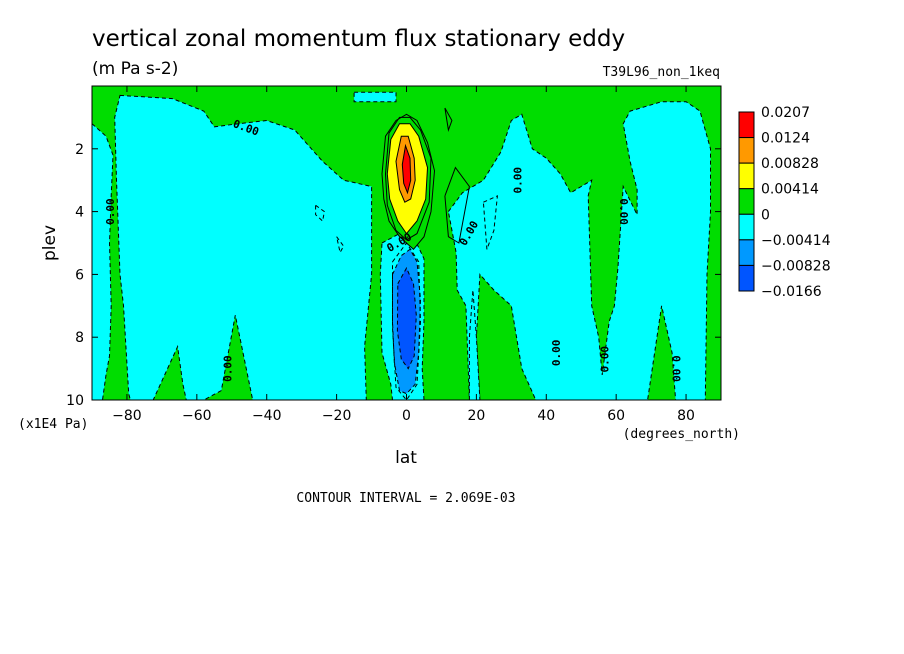 This screenshot has width=904, height=654. What do you see at coordinates (406, 458) in the screenshot?
I see `x-axis-label: lat` at bounding box center [406, 458].